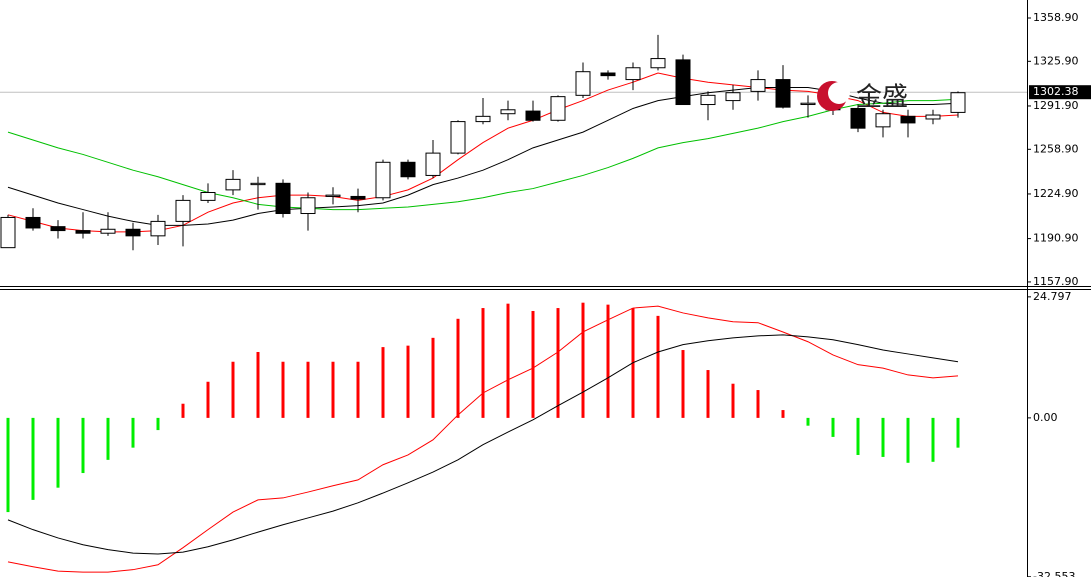  Describe the element at coordinates (882, 98) in the screenshot. I see `watermark: 金盛` at that location.